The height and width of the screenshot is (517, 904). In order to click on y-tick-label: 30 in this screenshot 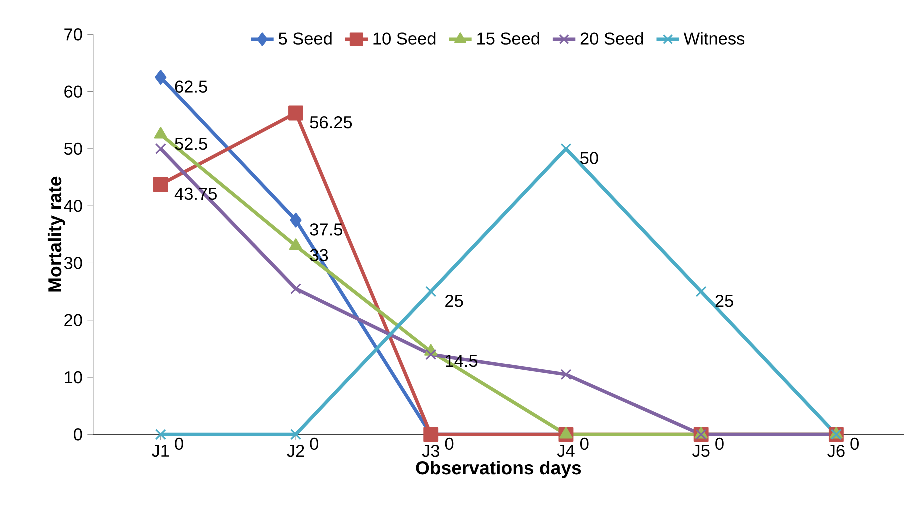, I will do `click(73, 263)`.